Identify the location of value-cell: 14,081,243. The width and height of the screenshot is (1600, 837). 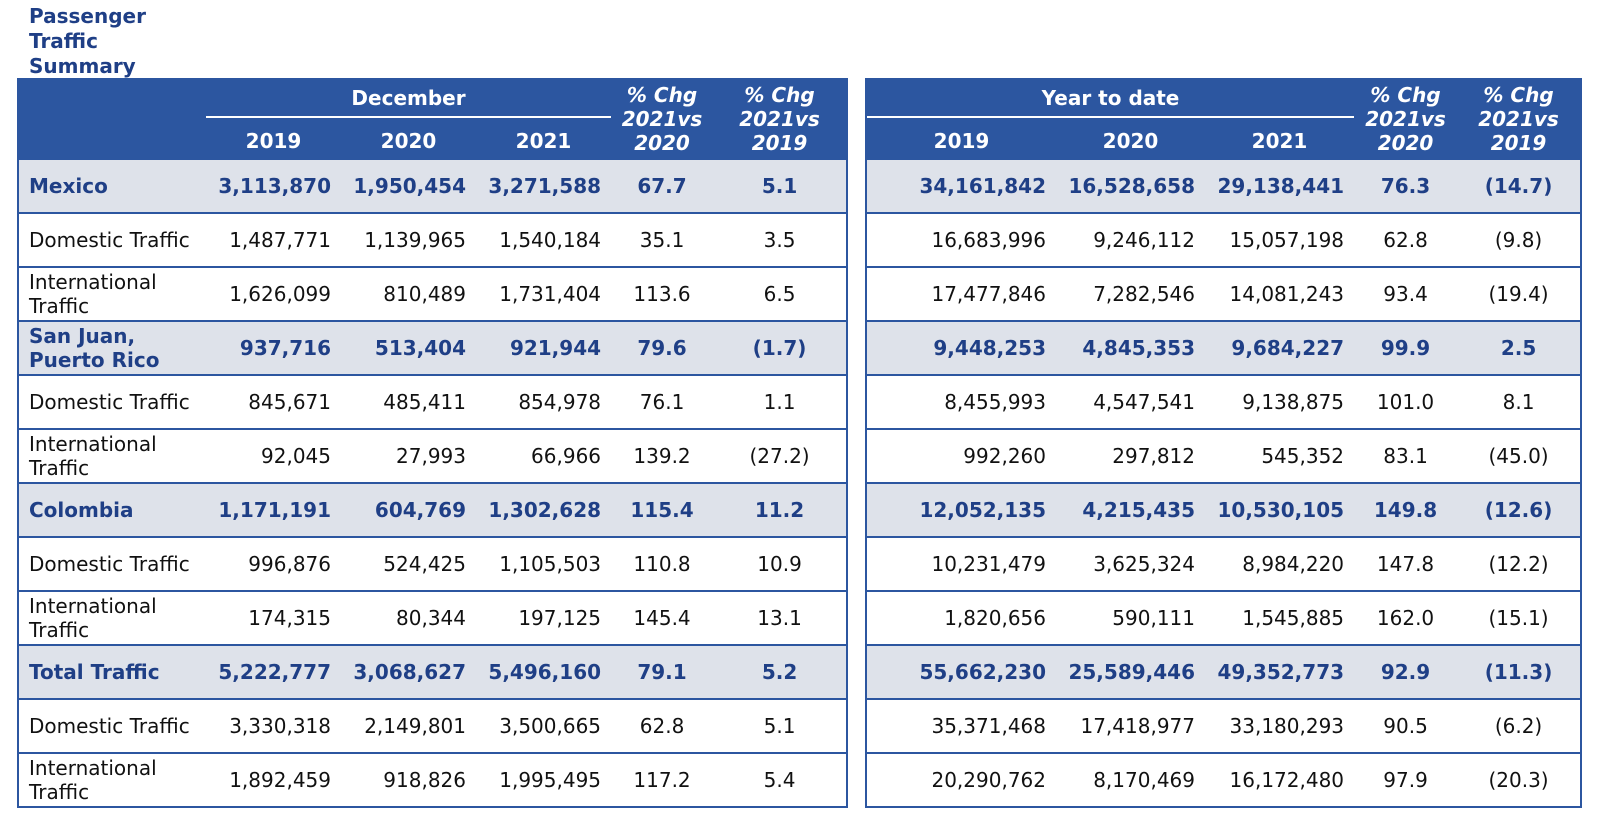
(1280, 293).